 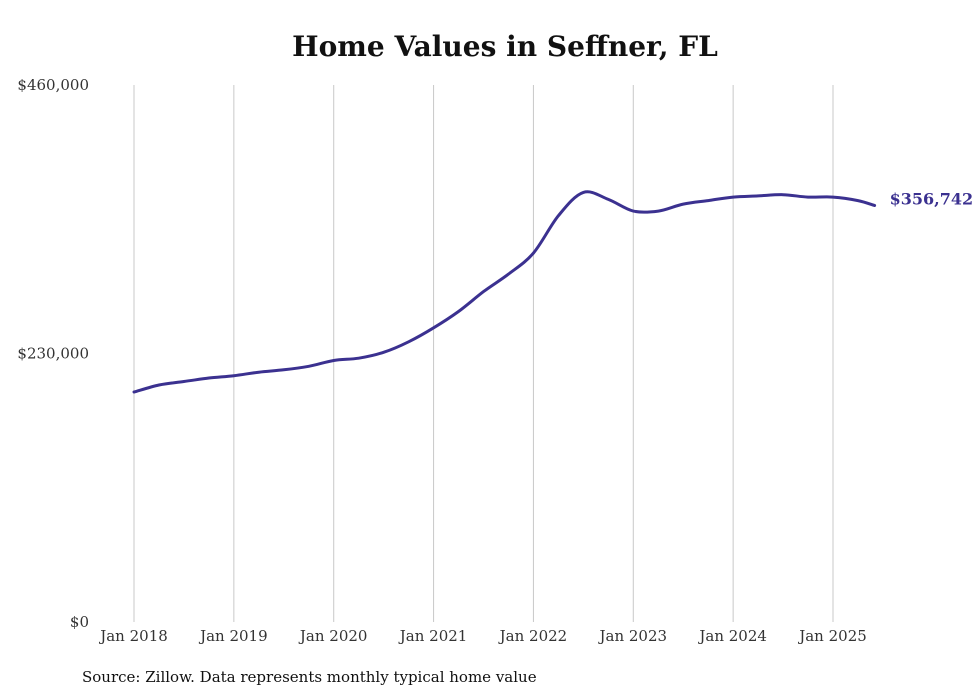 I want to click on y-tick-label: $460,000, so click(x=53, y=85).